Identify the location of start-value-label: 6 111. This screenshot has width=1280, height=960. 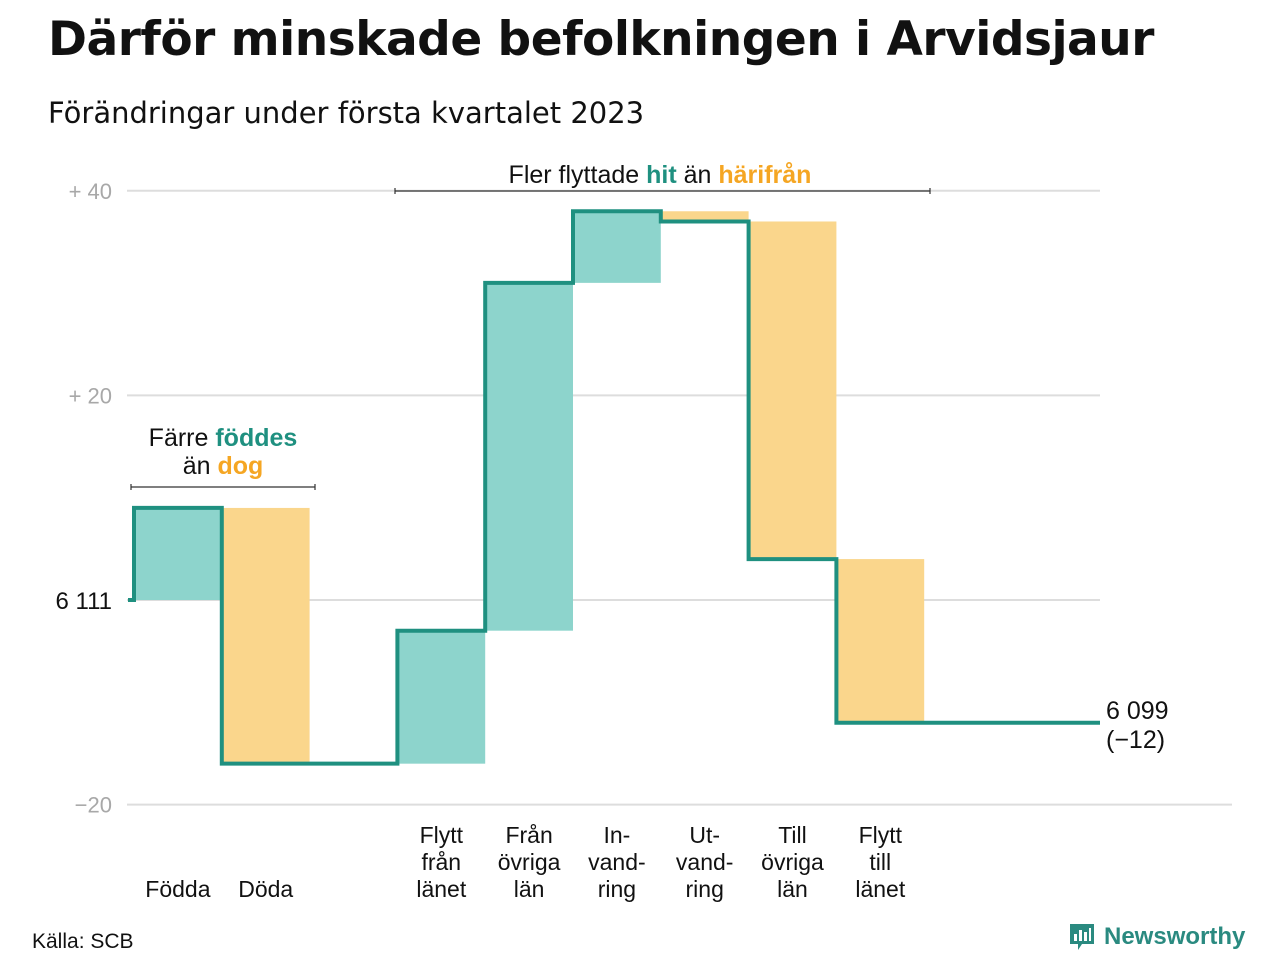
(84, 601).